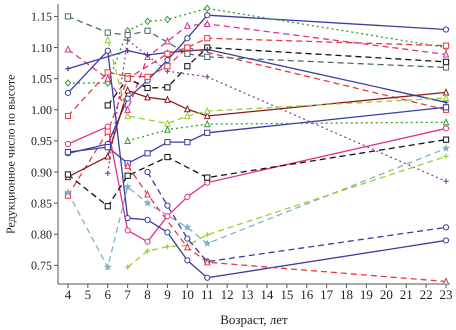 The height and width of the screenshot is (330, 456). I want to click on y-tick-label: 1.15, so click(41, 17).